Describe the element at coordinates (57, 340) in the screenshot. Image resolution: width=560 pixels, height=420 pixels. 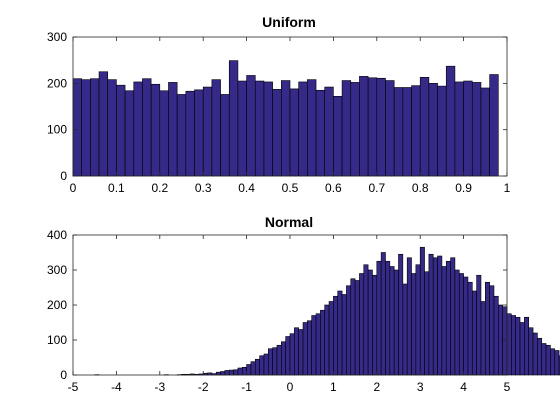
I see `normal-y-tick-label: 100` at that location.